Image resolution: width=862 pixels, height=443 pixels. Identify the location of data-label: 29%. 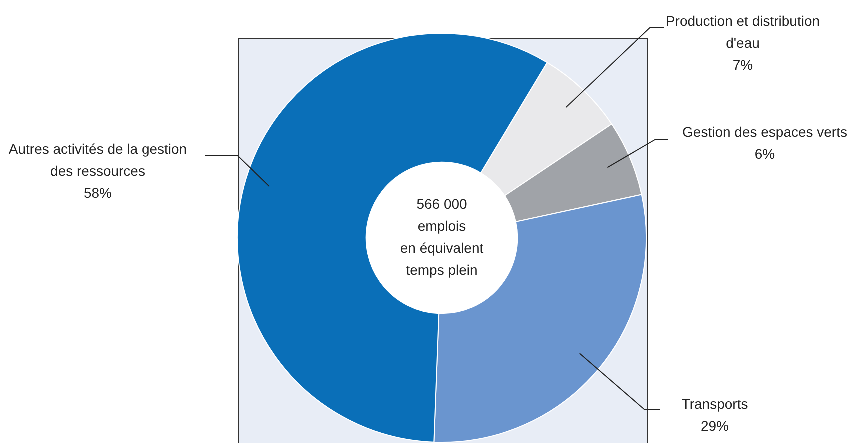
(715, 426).